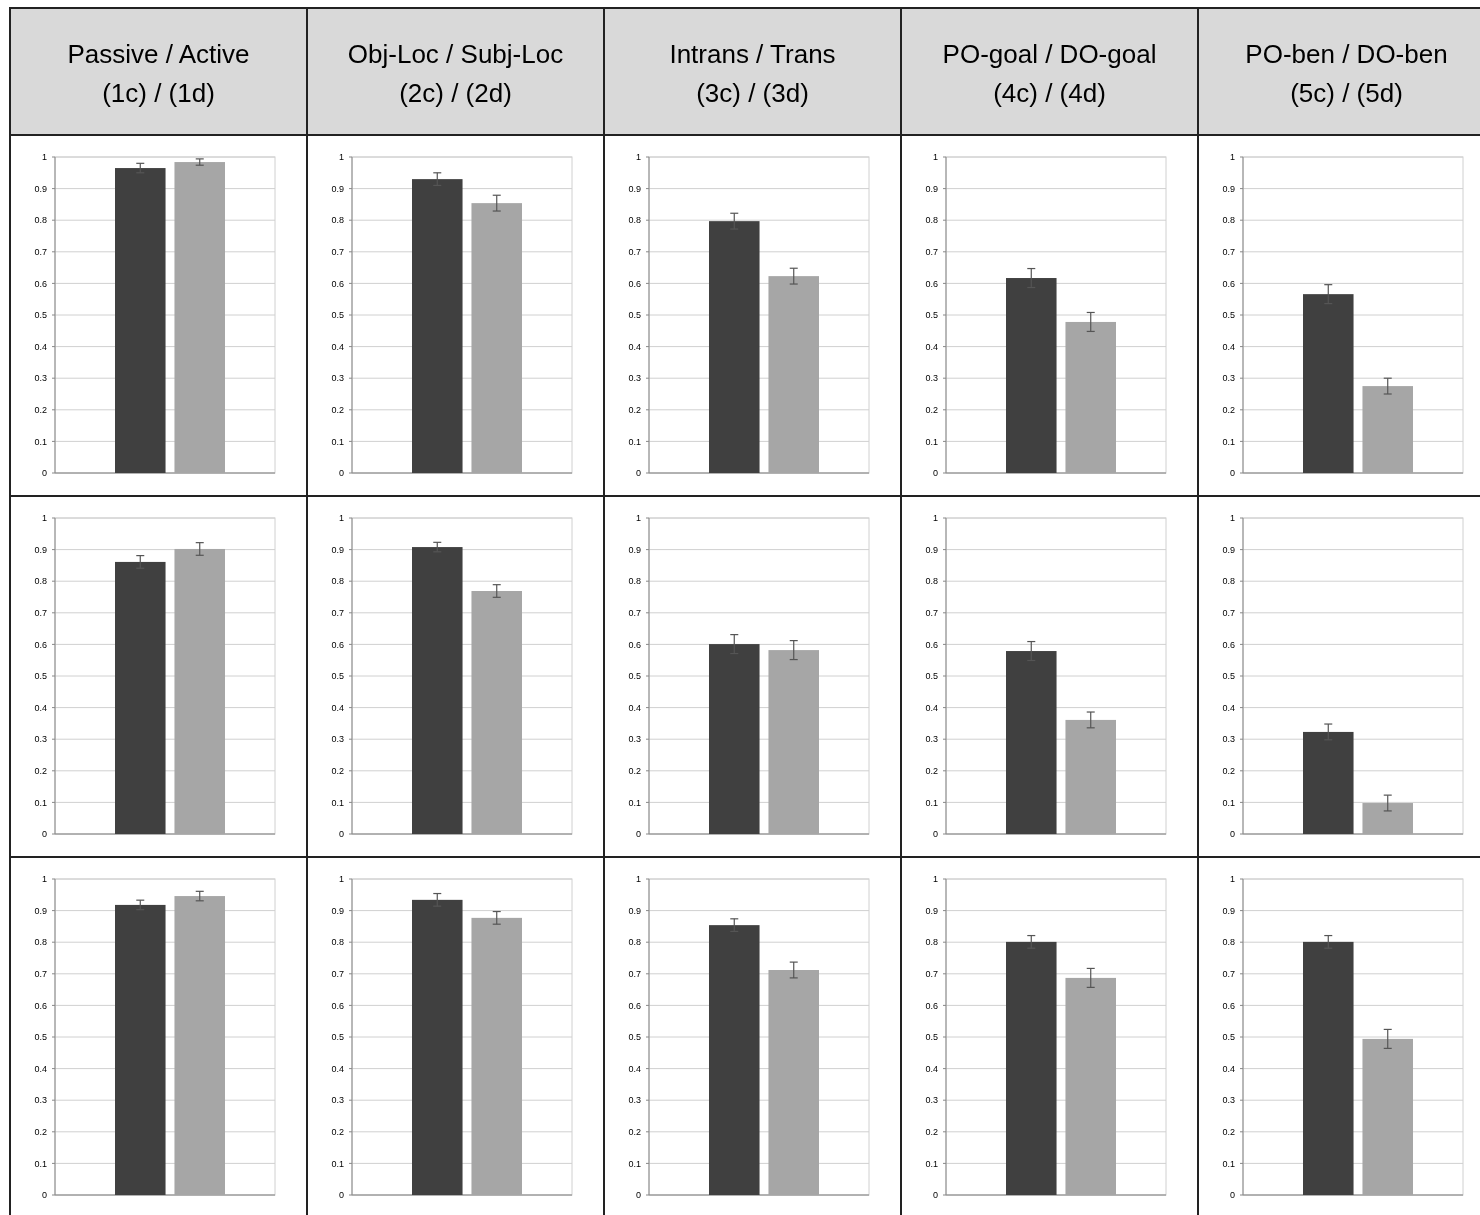 The height and width of the screenshot is (1215, 1480). I want to click on chart-title: Intrans / Trans, so click(752, 54).